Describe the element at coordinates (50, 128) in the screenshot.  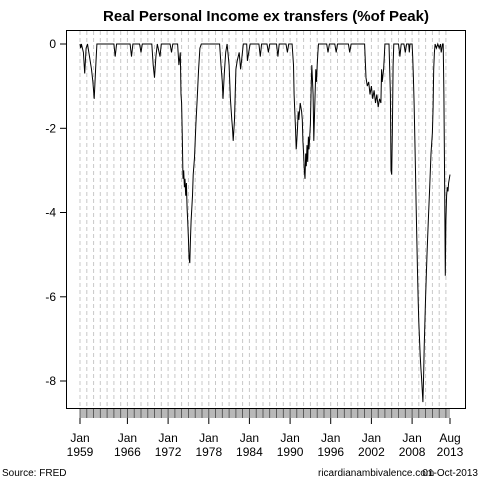
I see `y-tick-label: -2` at that location.